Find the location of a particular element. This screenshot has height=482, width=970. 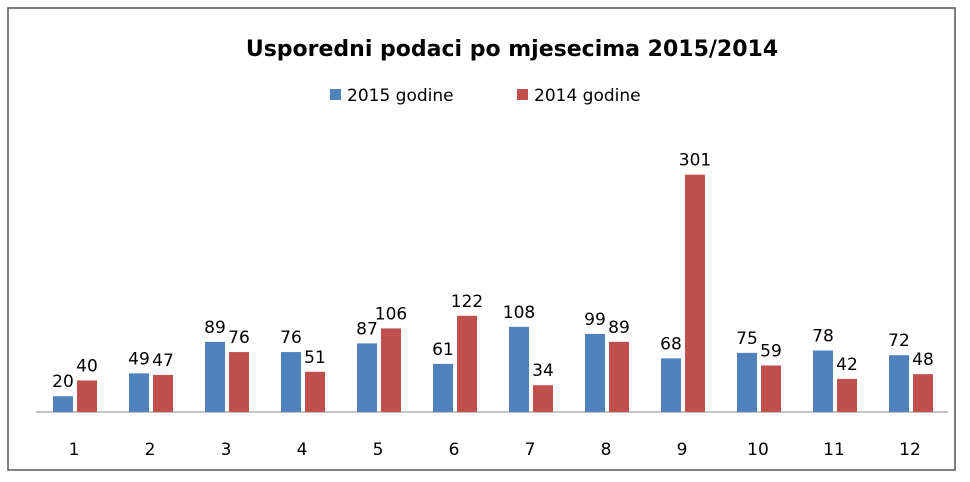

x-tick-label: 9 is located at coordinates (682, 450).